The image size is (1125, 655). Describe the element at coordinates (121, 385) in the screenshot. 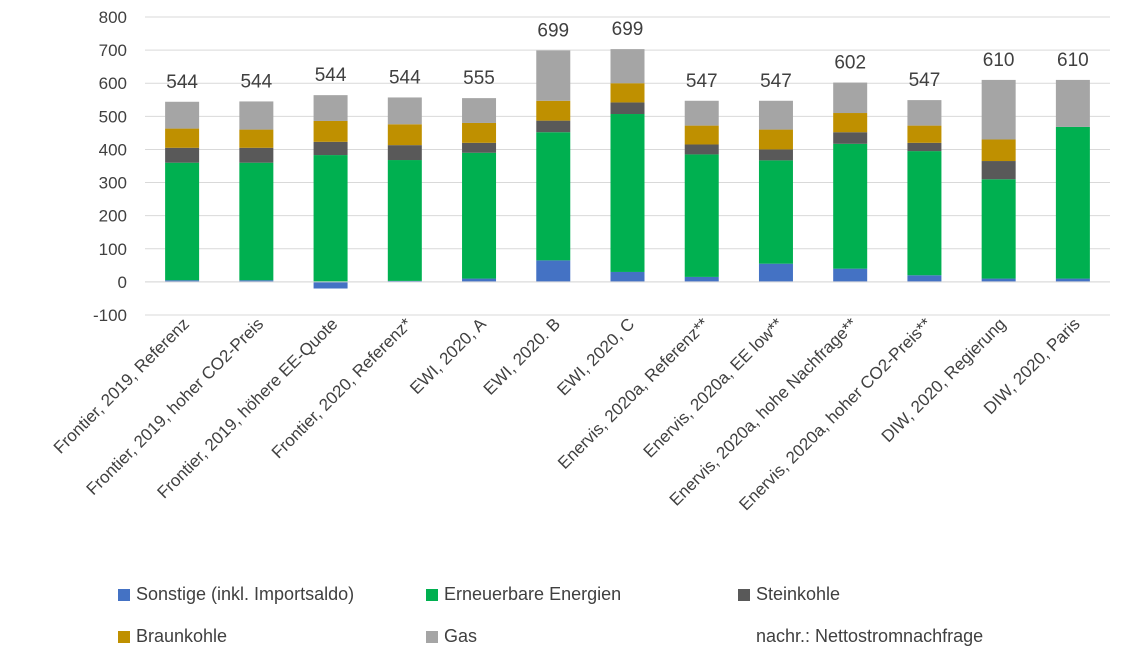

I see `category-label: Frontier, 2019, Referenz` at that location.